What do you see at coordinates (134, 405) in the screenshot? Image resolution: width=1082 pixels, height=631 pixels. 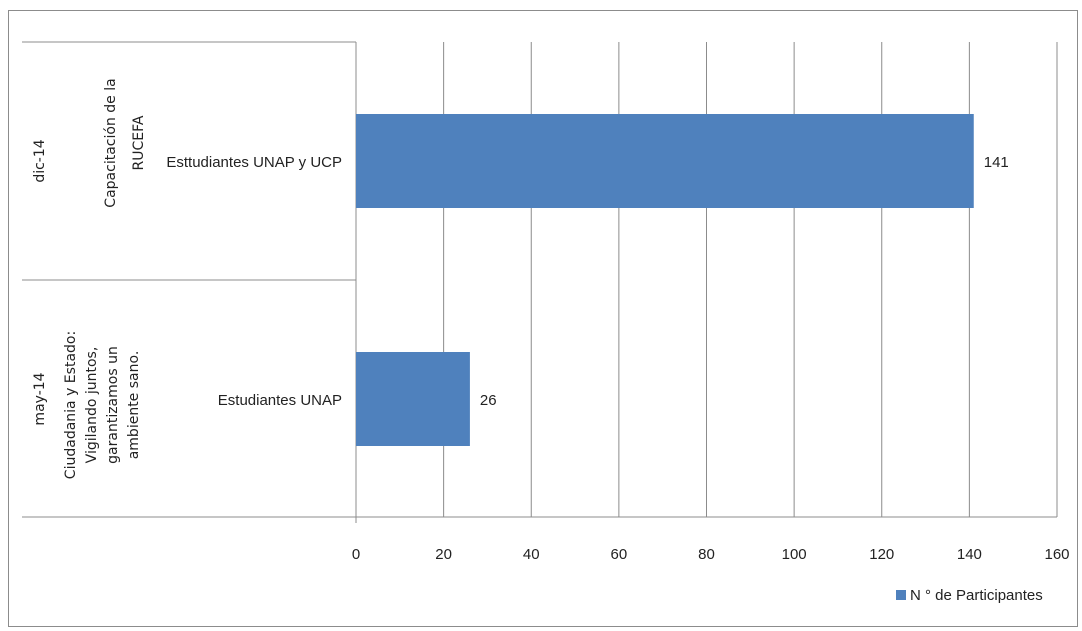 I see `group-event-label-1-3: ambiente sano.` at bounding box center [134, 405].